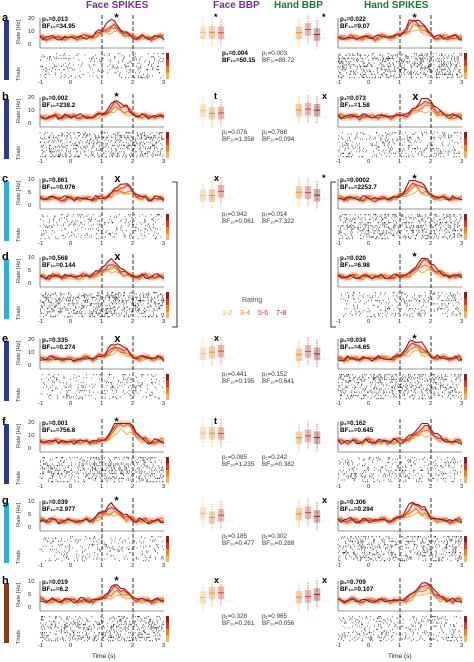 This screenshot has width=474, height=662. What do you see at coordinates (278, 620) in the screenshot?
I see `hand-bbp-stats: p₁=0.965 BF₁₀=0.056` at bounding box center [278, 620].